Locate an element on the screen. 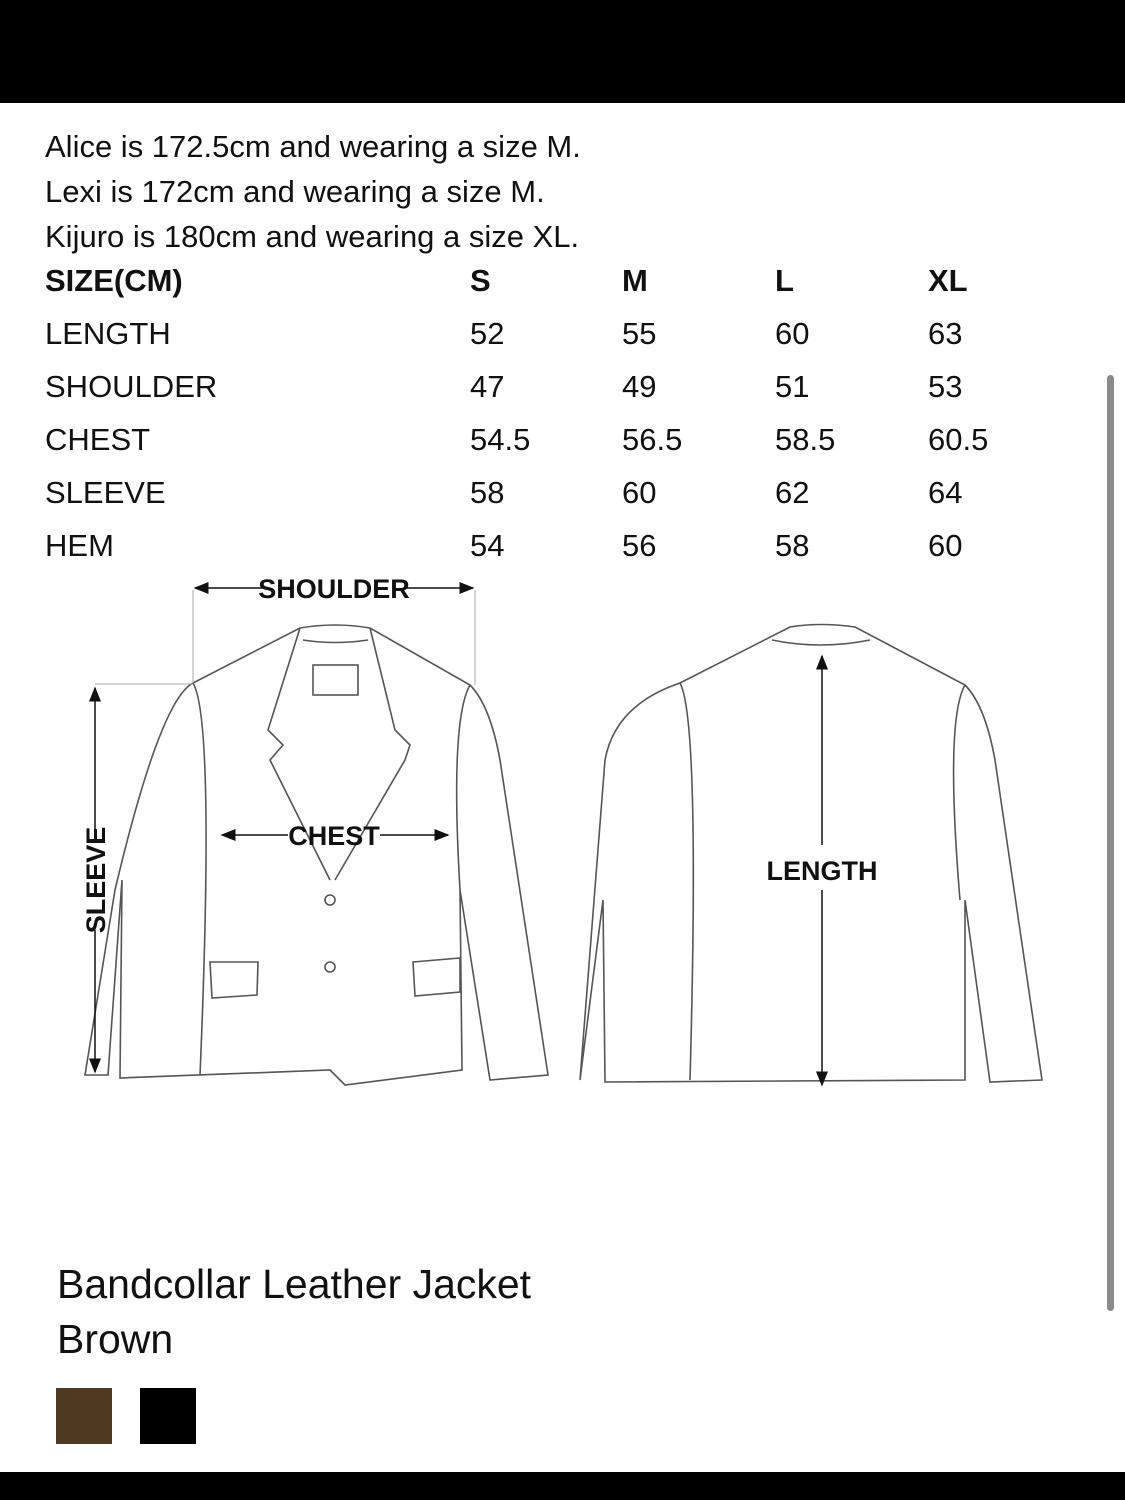 The image size is (1125, 1500). model-line: Kijuro is 180cm and wearing a size XL. is located at coordinates (312, 236).